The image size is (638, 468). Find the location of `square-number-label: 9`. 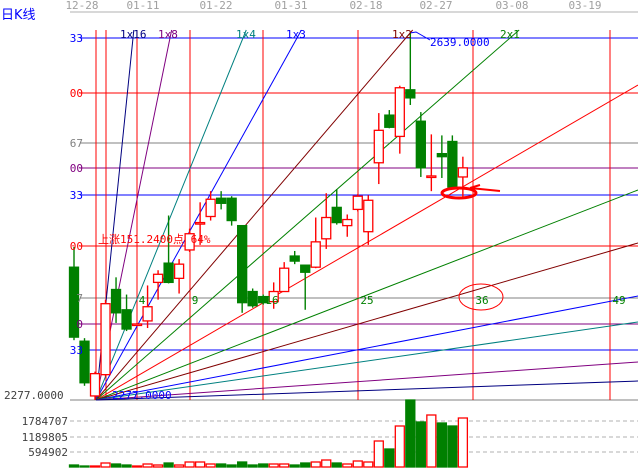

square-number-label: 9 is located at coordinates (195, 300).